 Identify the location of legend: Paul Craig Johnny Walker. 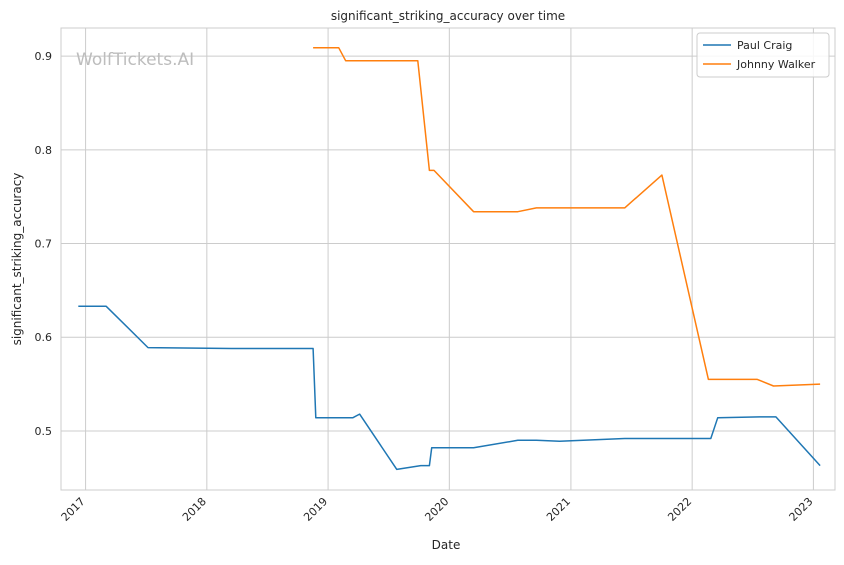
(763, 55).